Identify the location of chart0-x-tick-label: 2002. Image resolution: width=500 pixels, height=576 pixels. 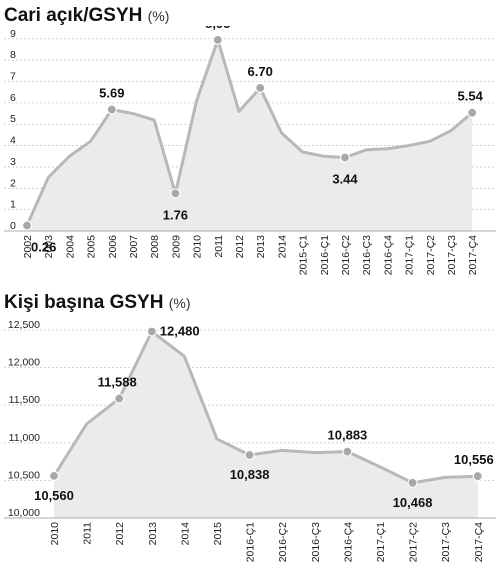
(28, 247).